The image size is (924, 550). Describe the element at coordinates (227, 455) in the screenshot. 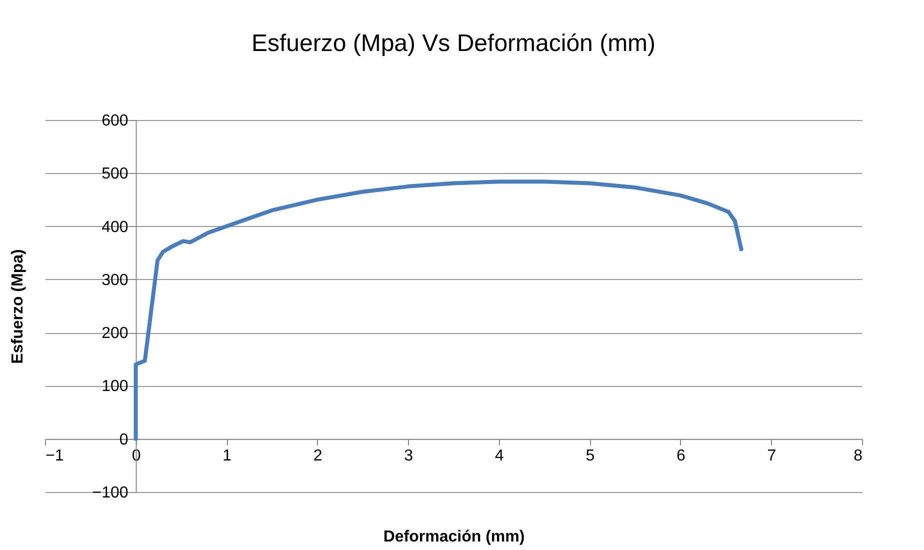

I see `x-tick-label: 1` at that location.